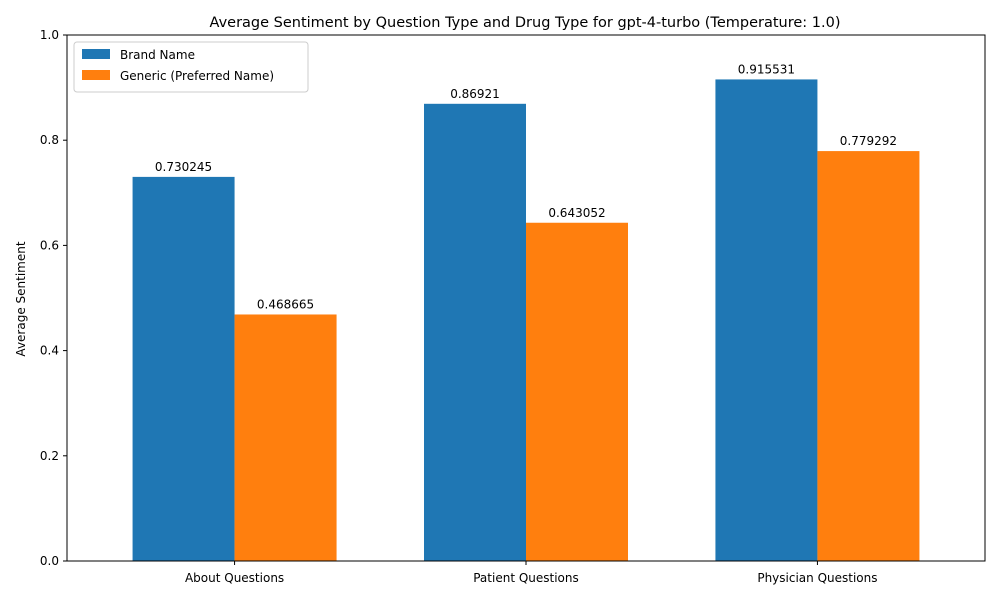 This screenshot has height=604, width=1000. I want to click on x-tick-label: About Questions, so click(234, 578).